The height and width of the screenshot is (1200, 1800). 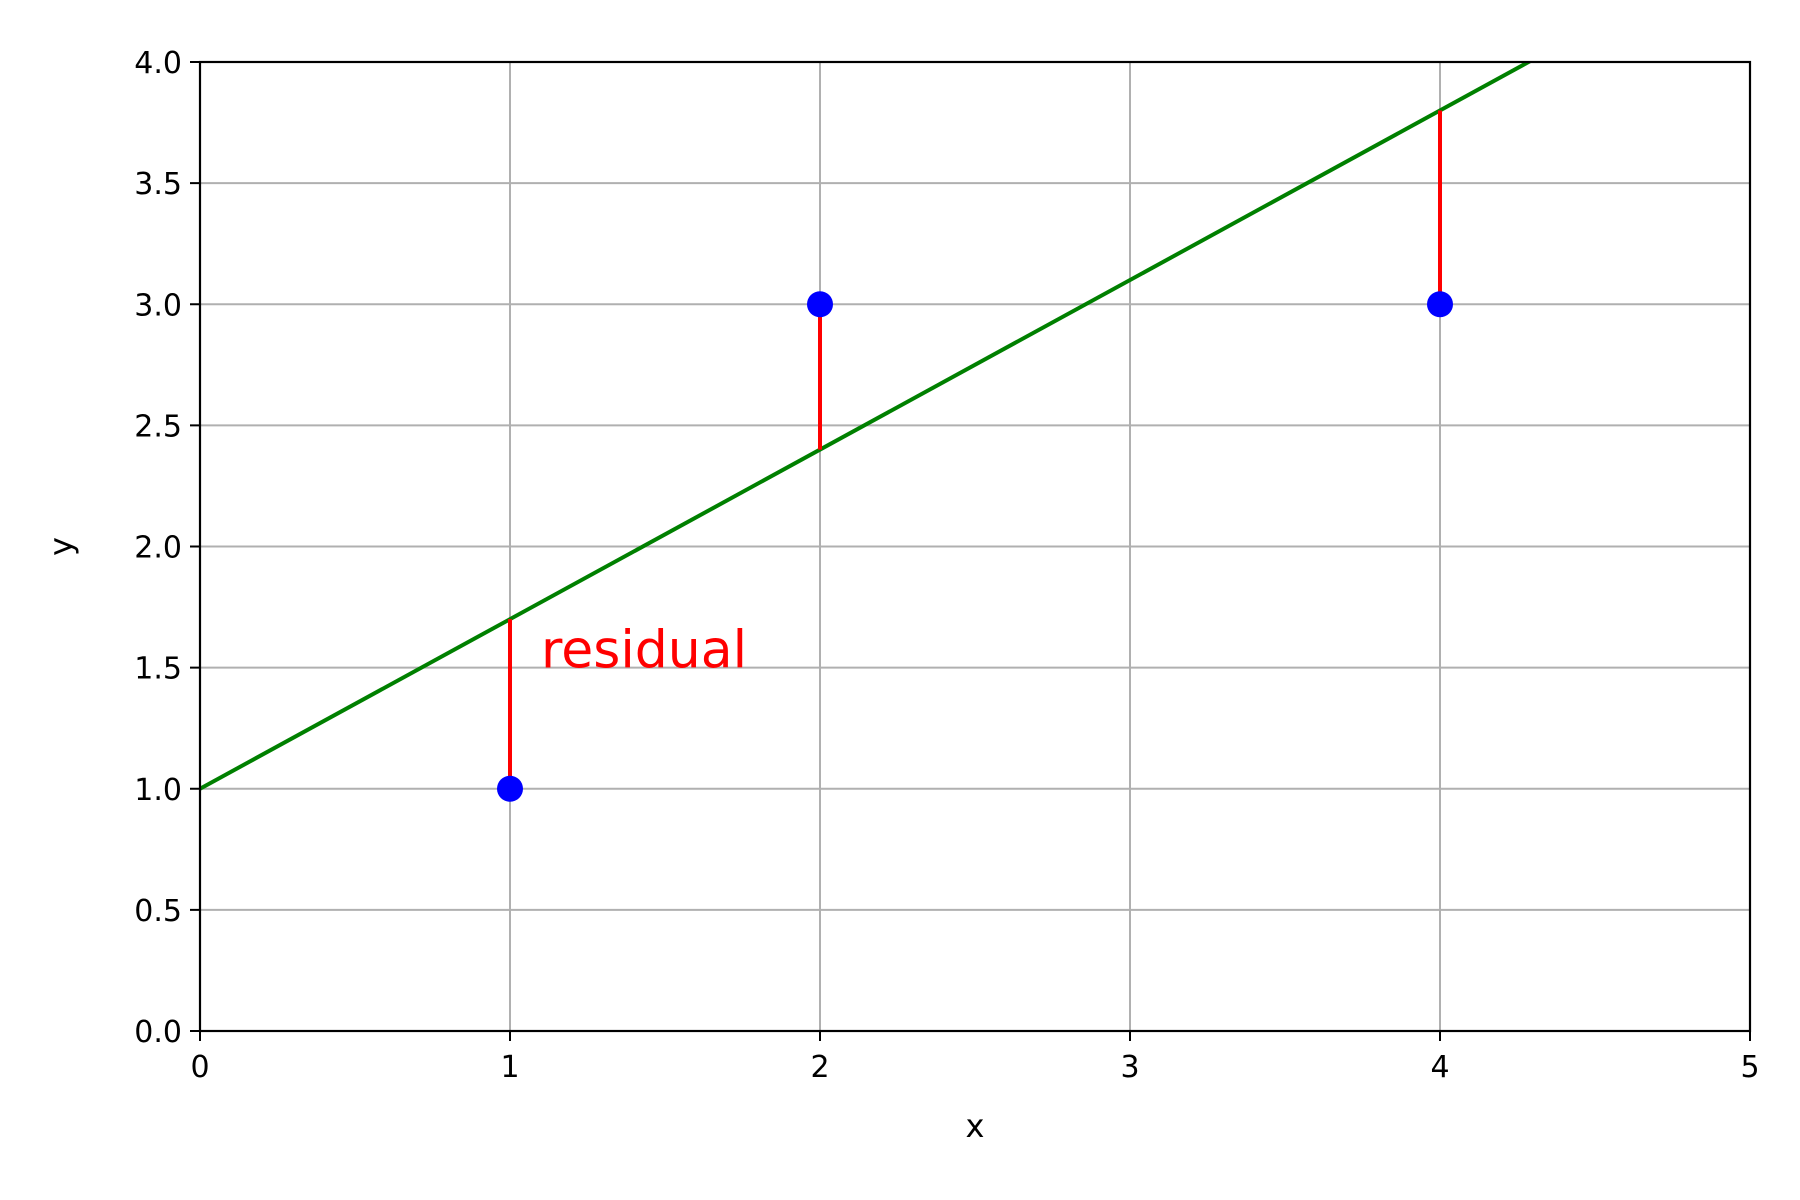 What do you see at coordinates (975, 1126) in the screenshot?
I see `x-axis-label: x` at bounding box center [975, 1126].